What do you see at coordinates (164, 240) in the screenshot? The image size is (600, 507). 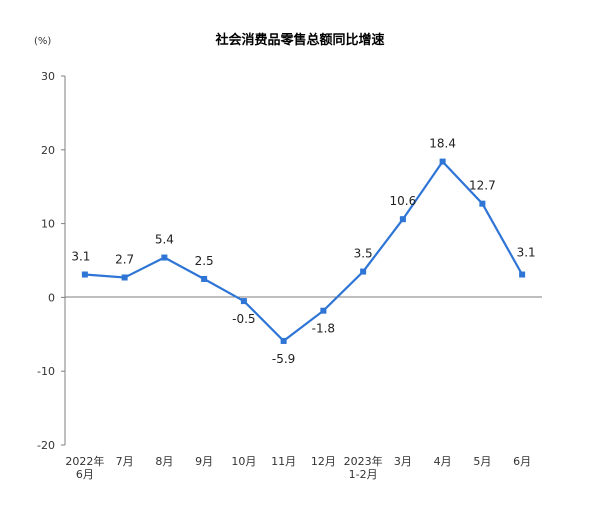 I see `data-value-label: 5.4` at bounding box center [164, 240].